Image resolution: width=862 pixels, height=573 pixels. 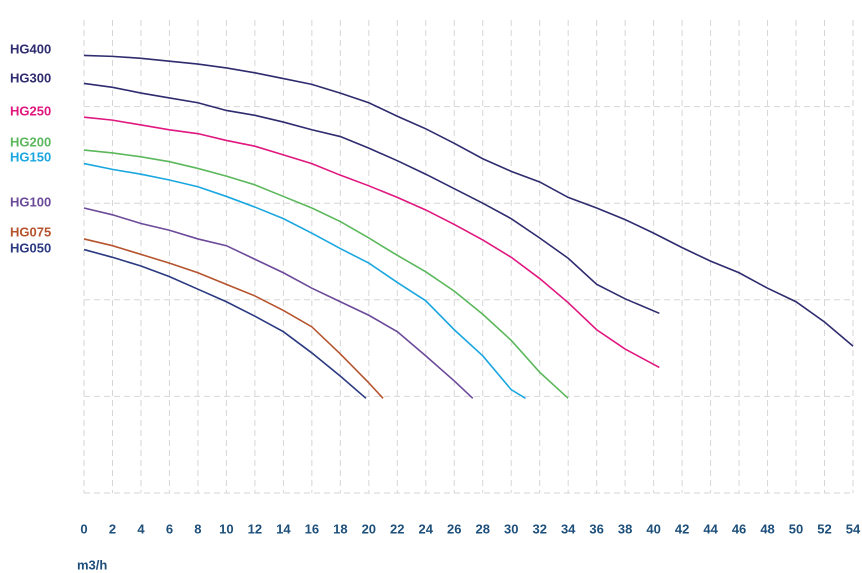 I want to click on x-tick-label: 50, so click(x=796, y=528).